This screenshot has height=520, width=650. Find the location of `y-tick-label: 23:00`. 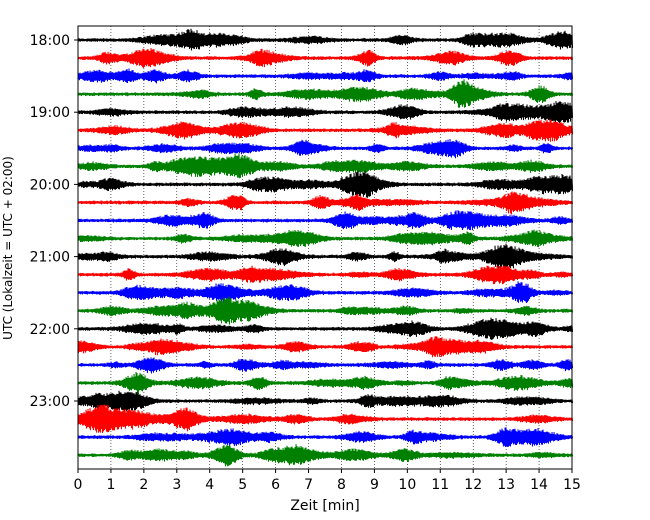

y-tick-label: 23:00 is located at coordinates (50, 402).